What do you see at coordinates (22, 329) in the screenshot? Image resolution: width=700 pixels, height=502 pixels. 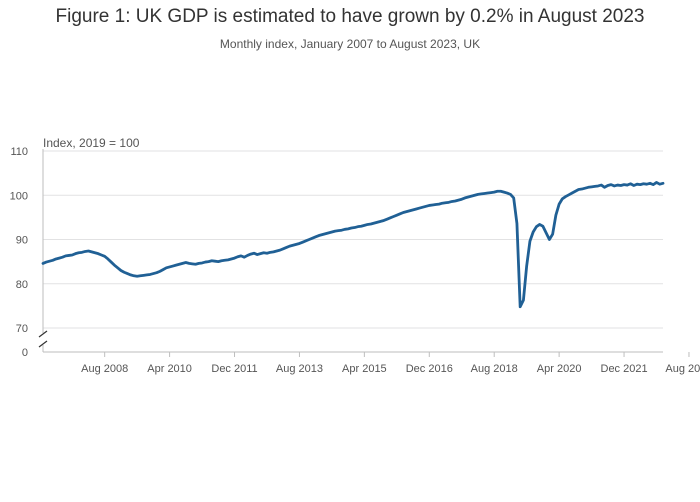 I see `y-tick-label: 70` at bounding box center [22, 329].